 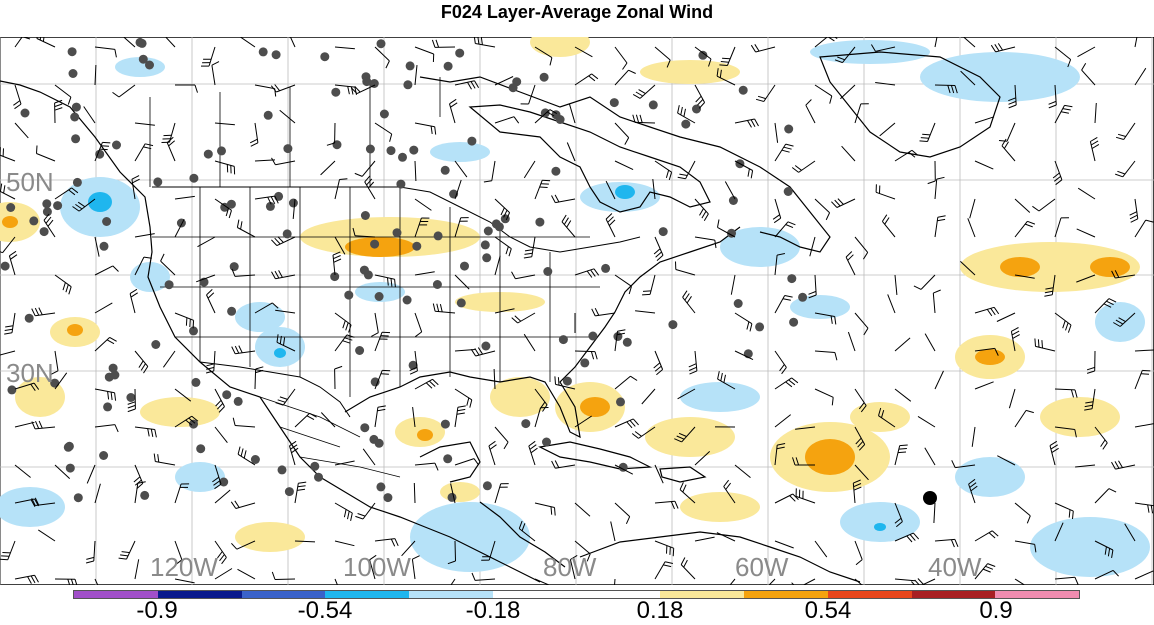 I want to click on lon-label-80w: 80W, so click(x=569, y=567).